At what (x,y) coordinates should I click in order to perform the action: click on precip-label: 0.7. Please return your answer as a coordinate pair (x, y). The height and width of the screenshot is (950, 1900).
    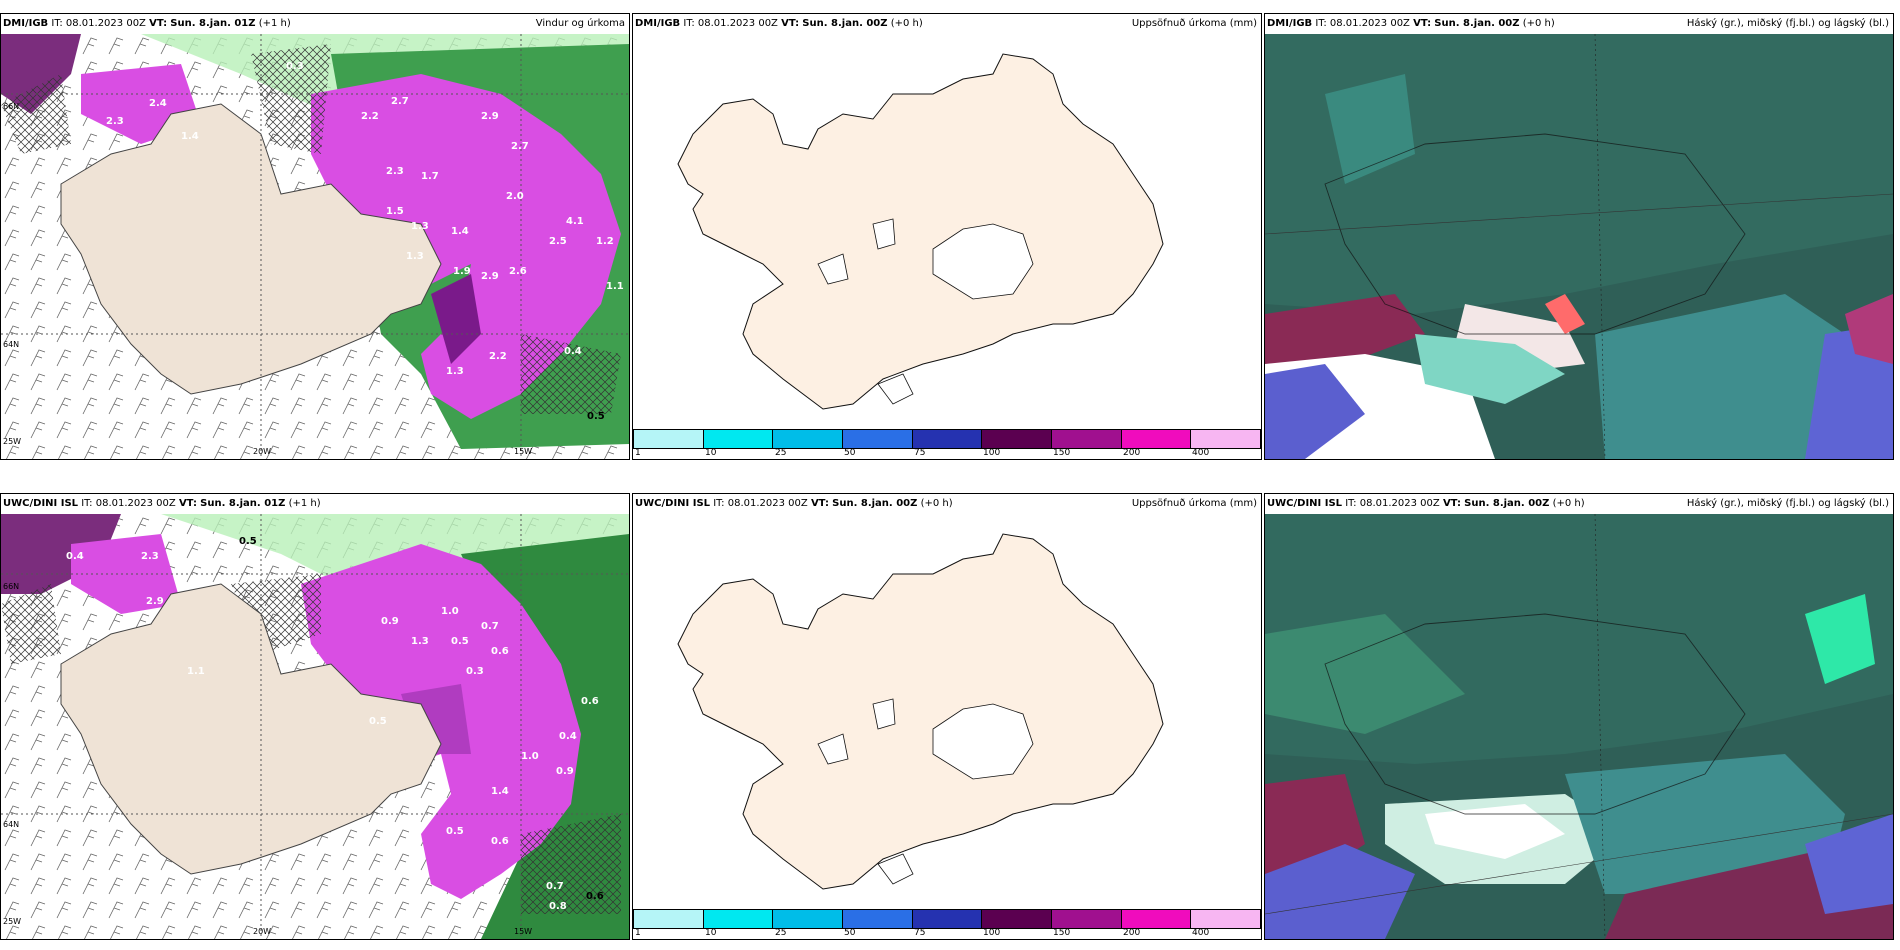
    Looking at the image, I should click on (555, 886).